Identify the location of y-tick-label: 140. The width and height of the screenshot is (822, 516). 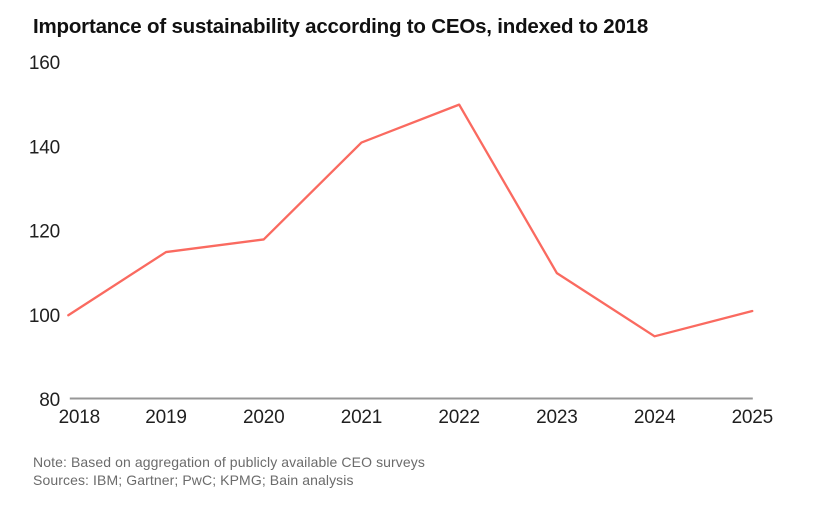
(44, 147).